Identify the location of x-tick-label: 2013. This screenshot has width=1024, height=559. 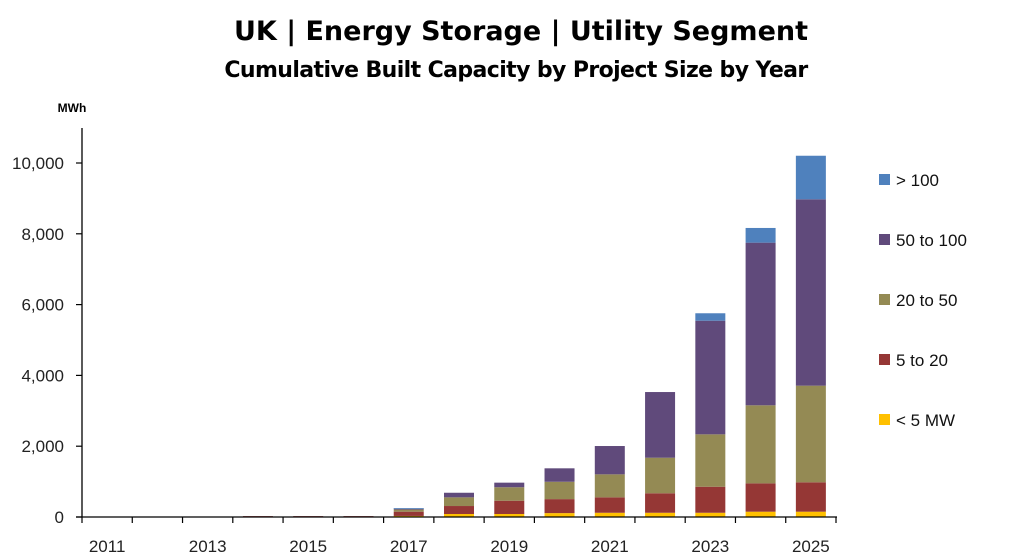
(208, 546).